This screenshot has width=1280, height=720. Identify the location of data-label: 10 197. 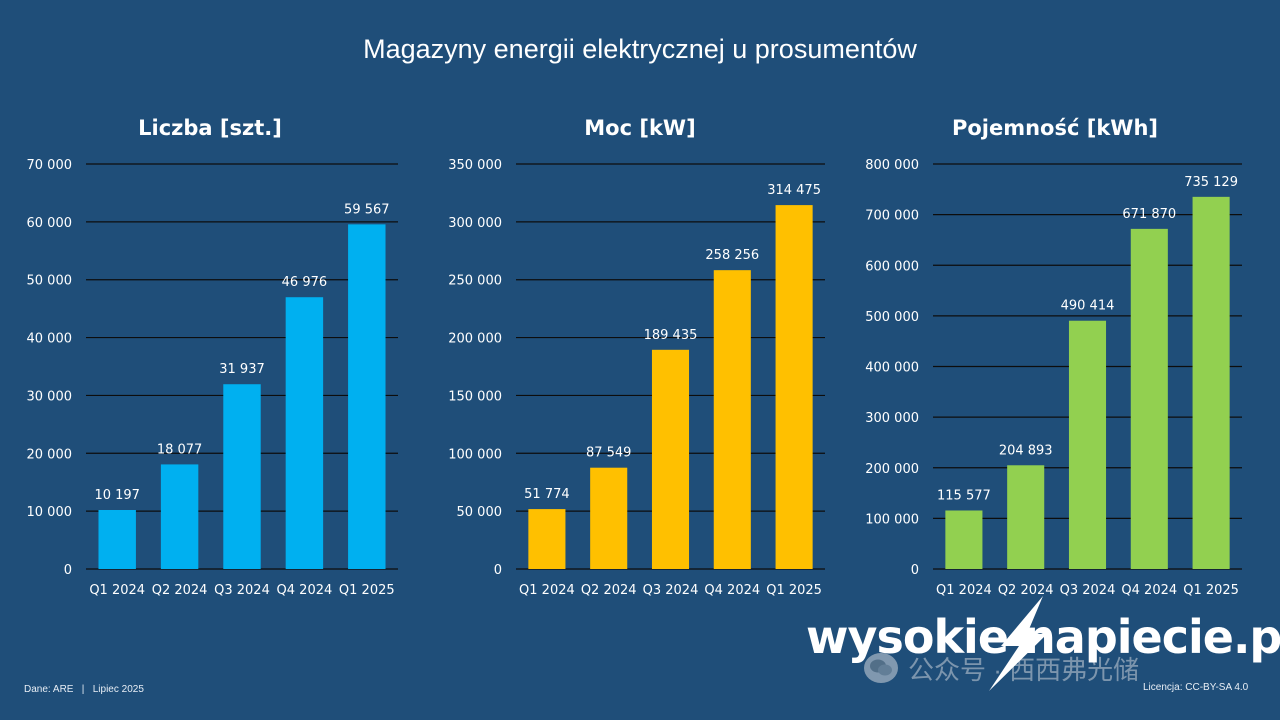
(117, 495).